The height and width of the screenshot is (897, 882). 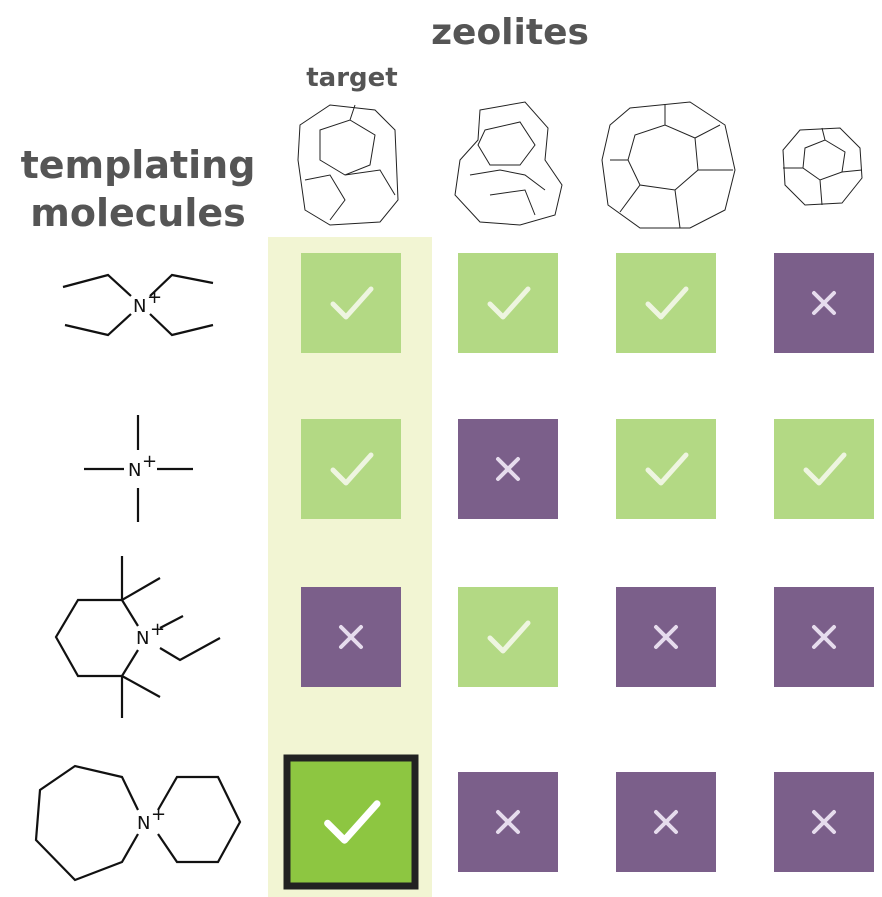 I want to click on row-title: templating, so click(x=138, y=165).